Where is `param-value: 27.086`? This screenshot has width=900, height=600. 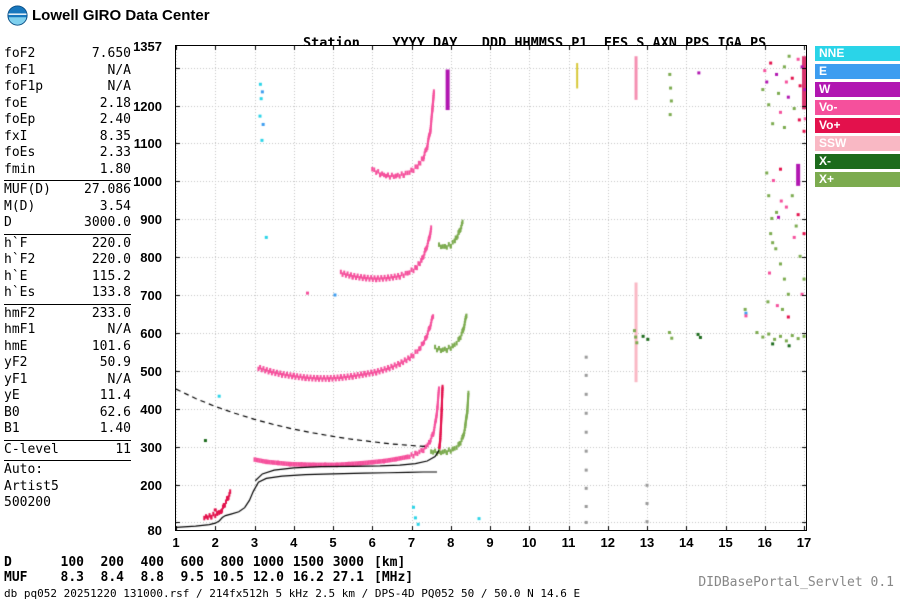
param-value: 27.086 is located at coordinates (107, 189).